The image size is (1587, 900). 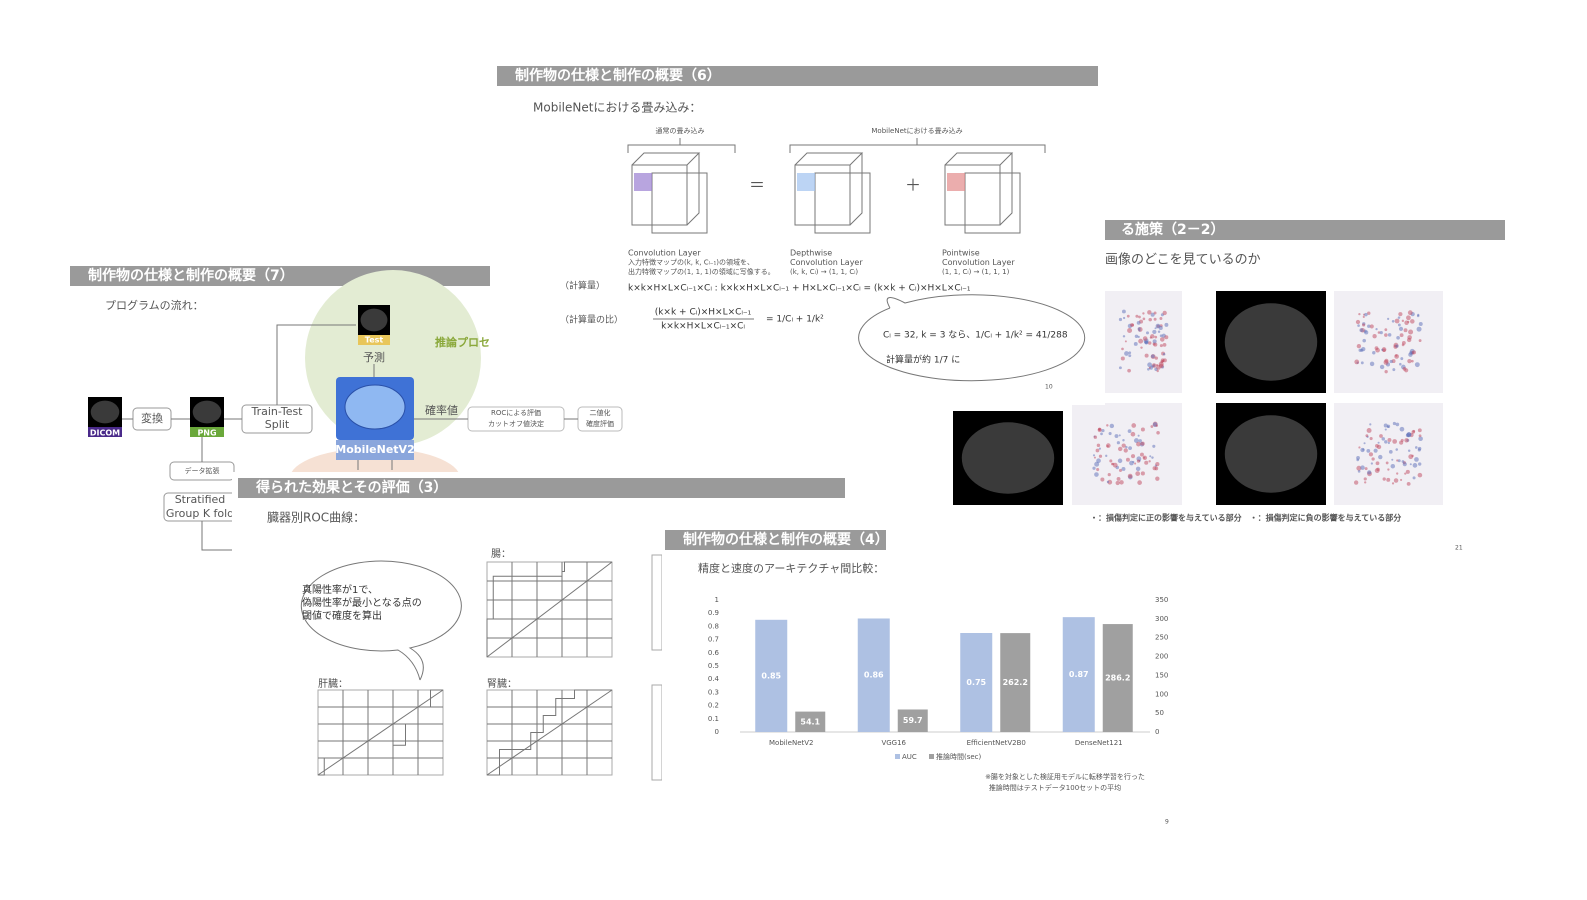 I want to click on feature-map, so click(x=842, y=203).